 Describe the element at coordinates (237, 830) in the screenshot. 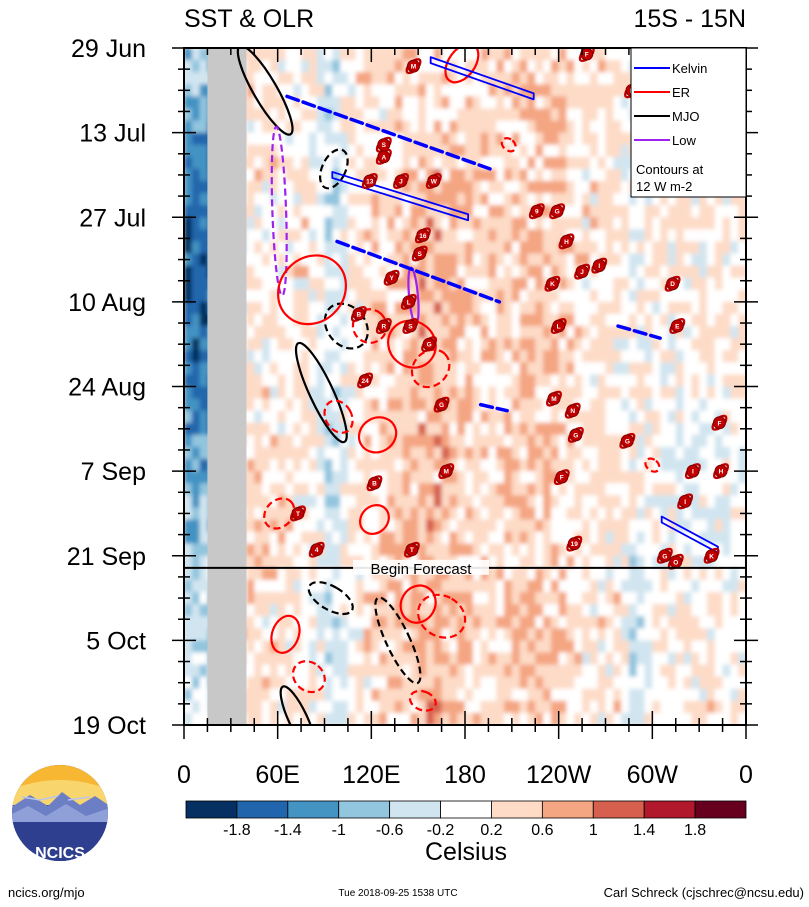

I see `colorbar-tick-label: -1.8` at that location.